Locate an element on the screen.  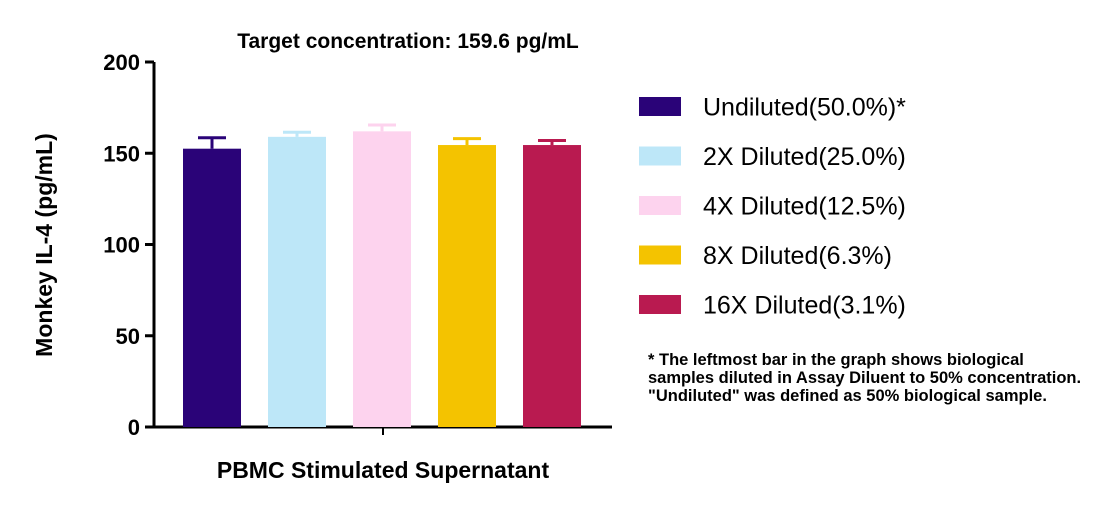
chart-title: Target concentration: 159.6 pg/mL is located at coordinates (408, 41).